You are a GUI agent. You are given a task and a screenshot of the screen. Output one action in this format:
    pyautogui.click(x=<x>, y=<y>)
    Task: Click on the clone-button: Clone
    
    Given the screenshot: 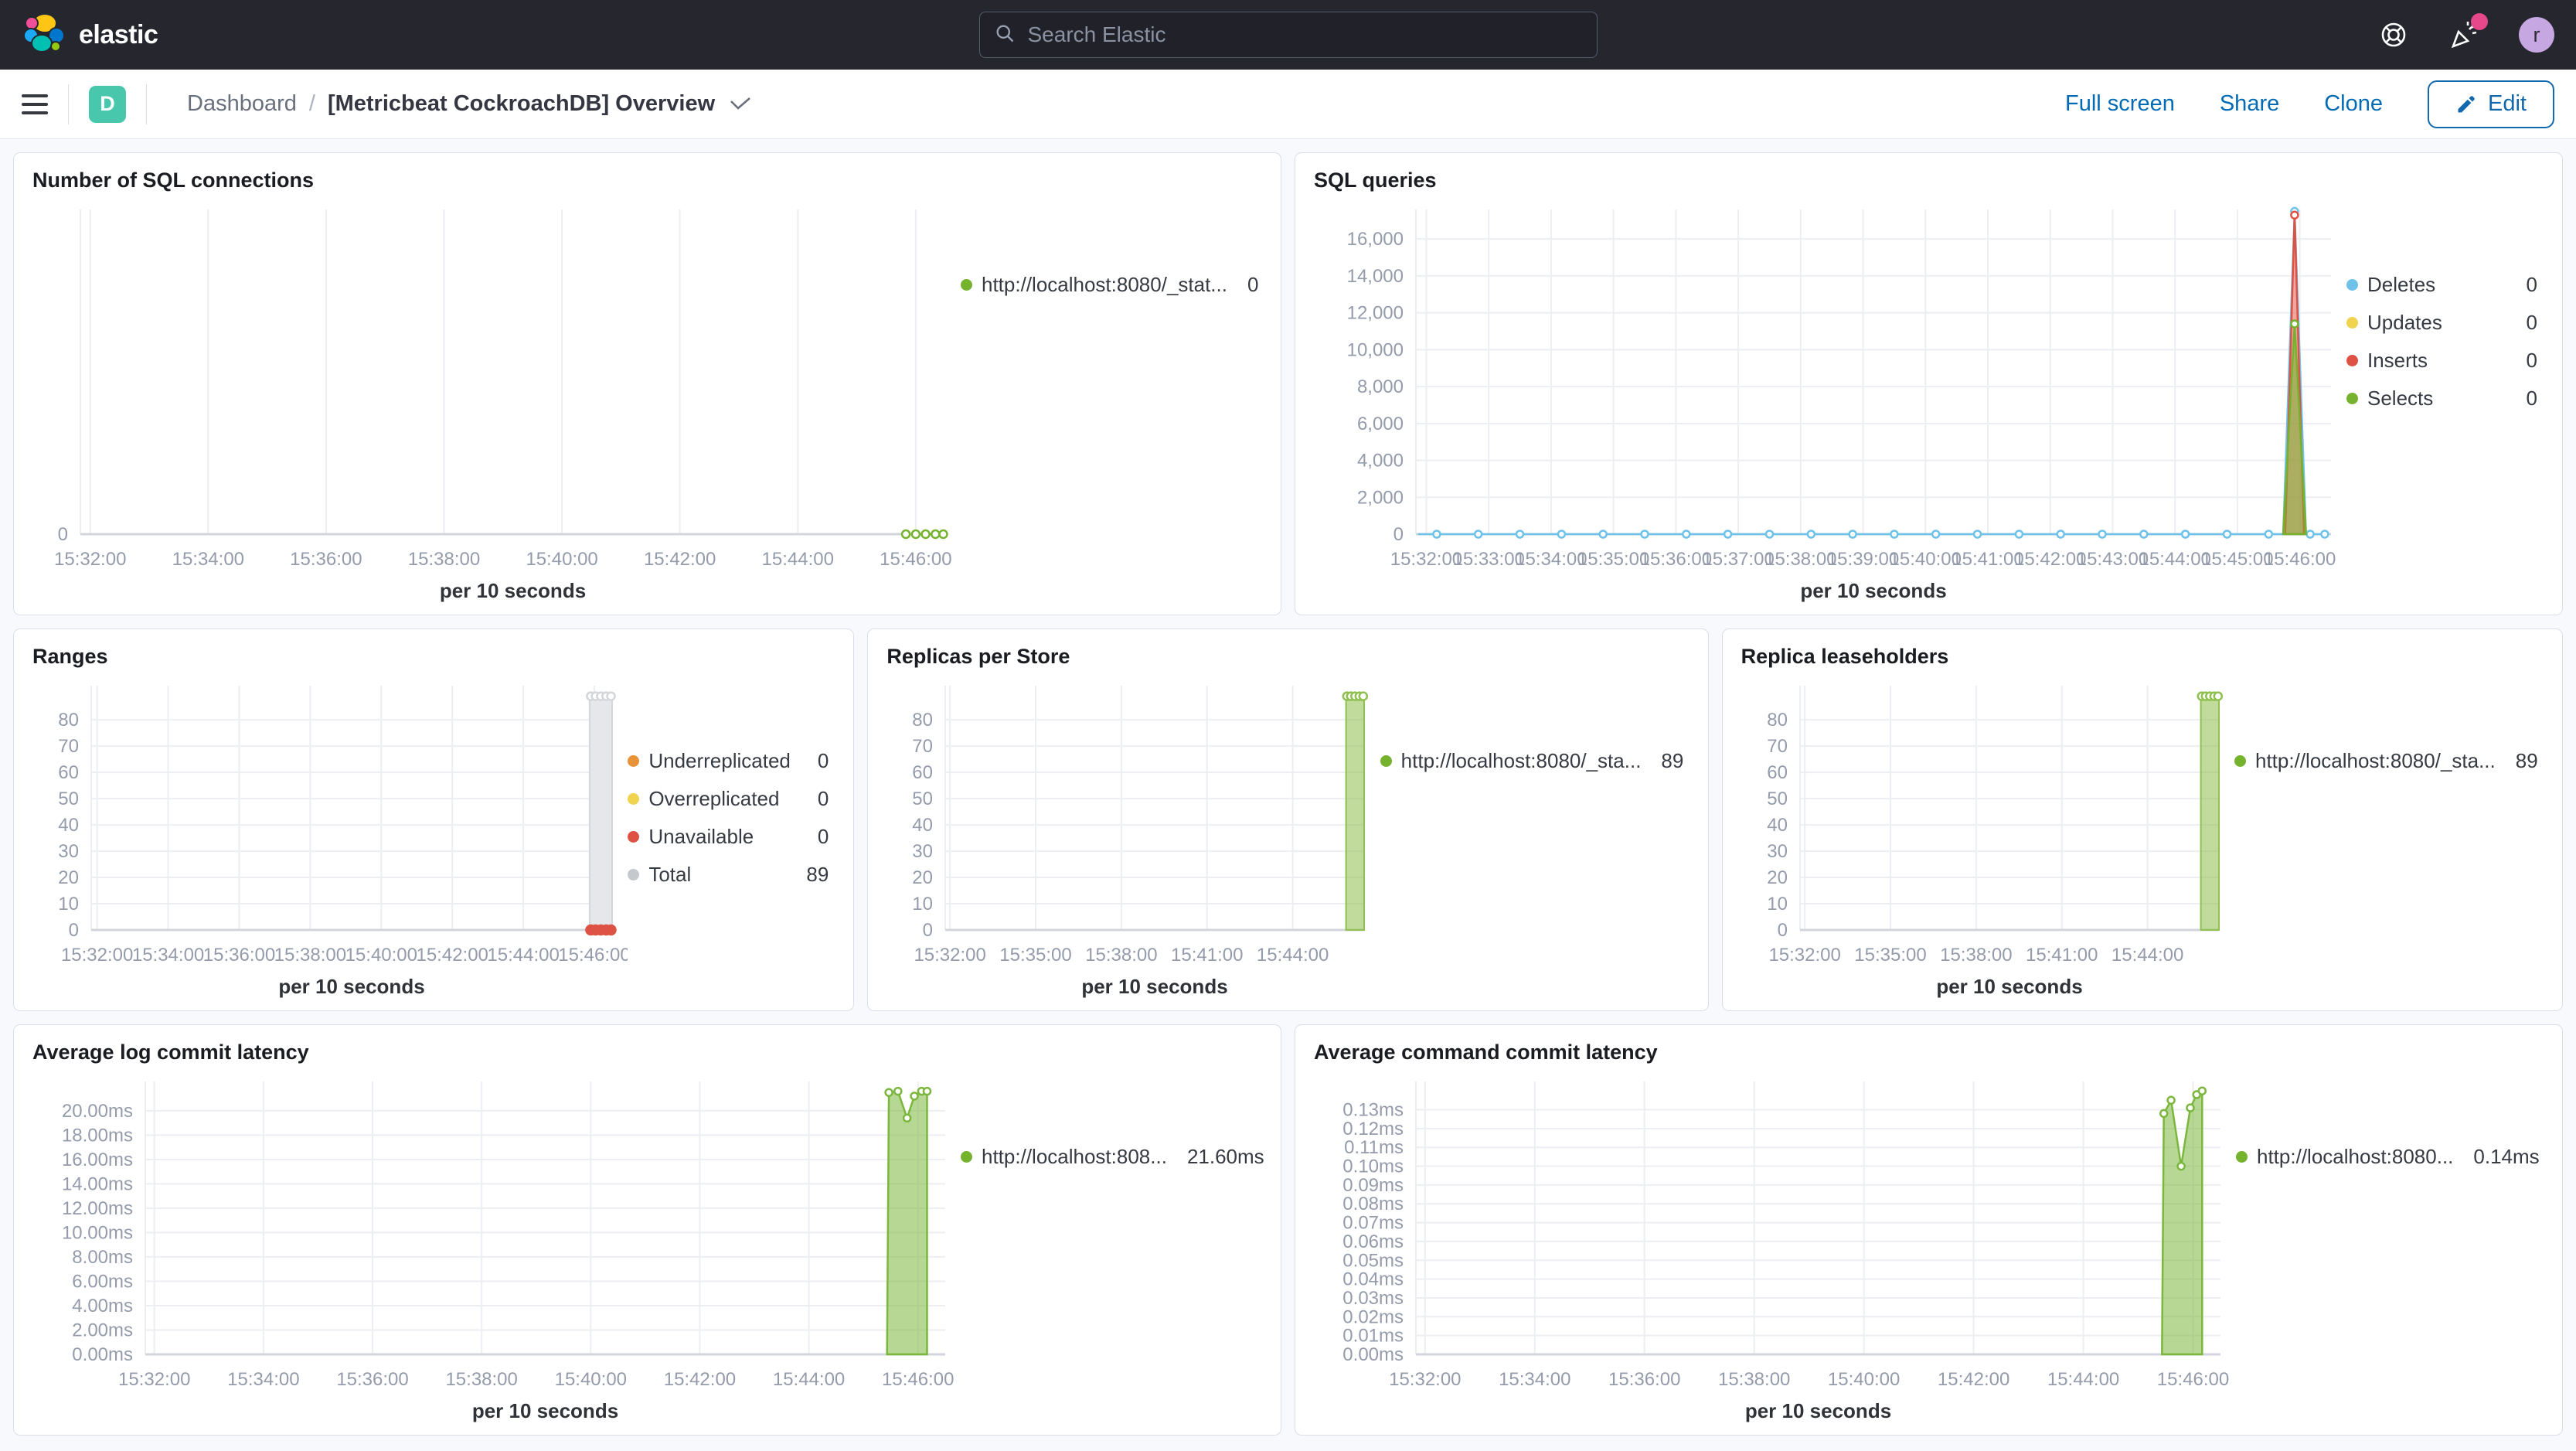 What is the action you would take?
    pyautogui.click(x=2354, y=104)
    